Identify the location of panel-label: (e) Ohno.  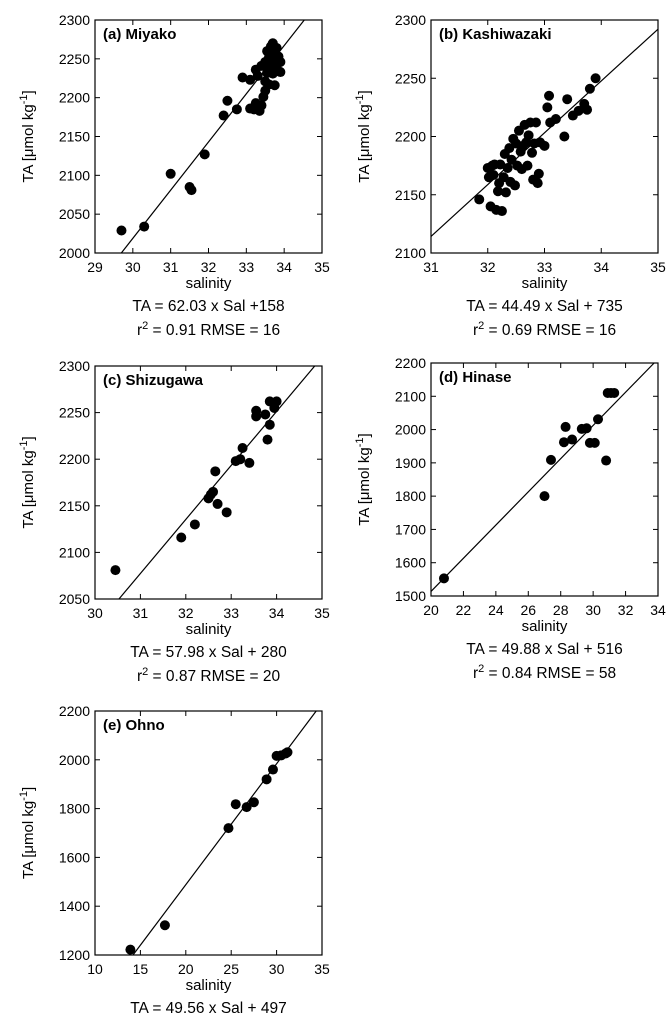
(134, 725).